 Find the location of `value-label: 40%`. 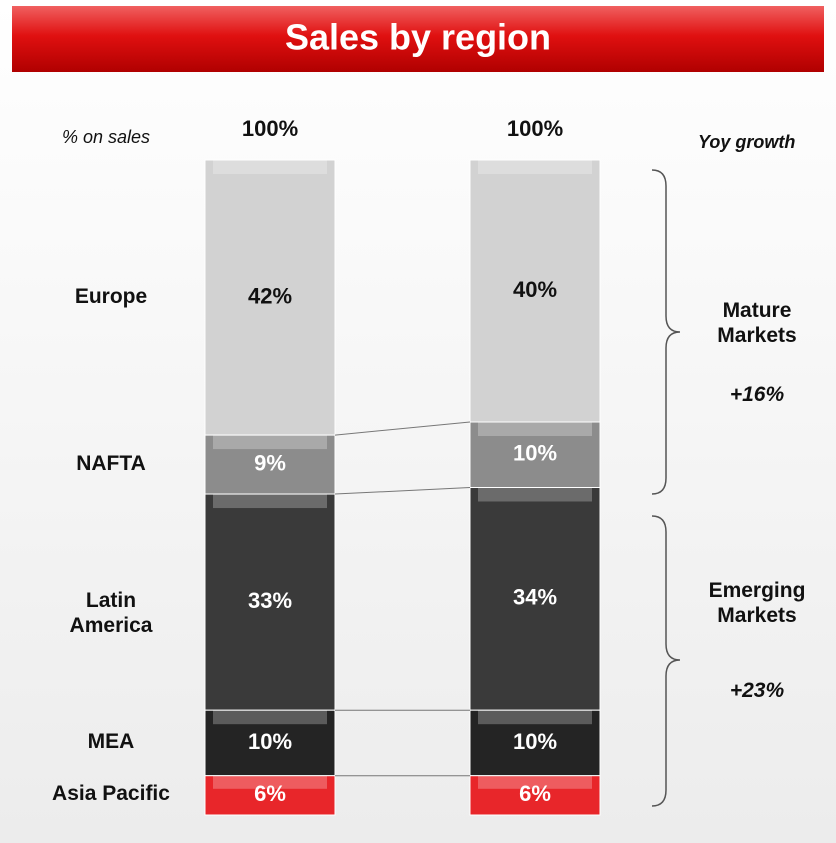

value-label: 40% is located at coordinates (535, 289).